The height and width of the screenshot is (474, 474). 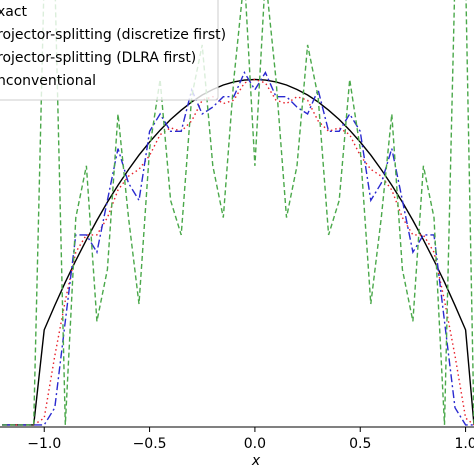 What do you see at coordinates (360, 444) in the screenshot?
I see `x-tick-label: 0.5` at bounding box center [360, 444].